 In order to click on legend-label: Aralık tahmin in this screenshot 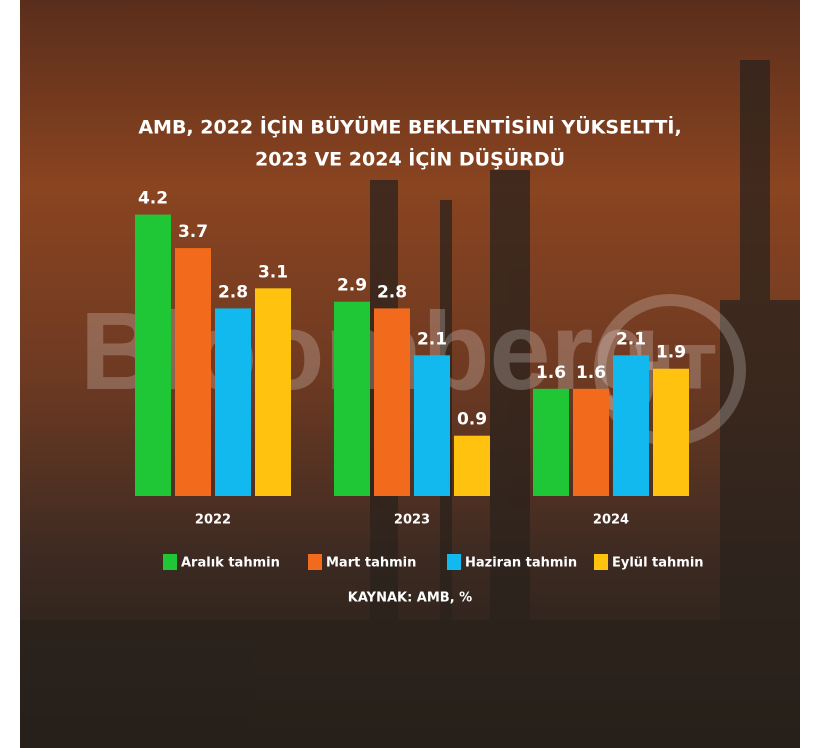, I will do `click(230, 563)`.